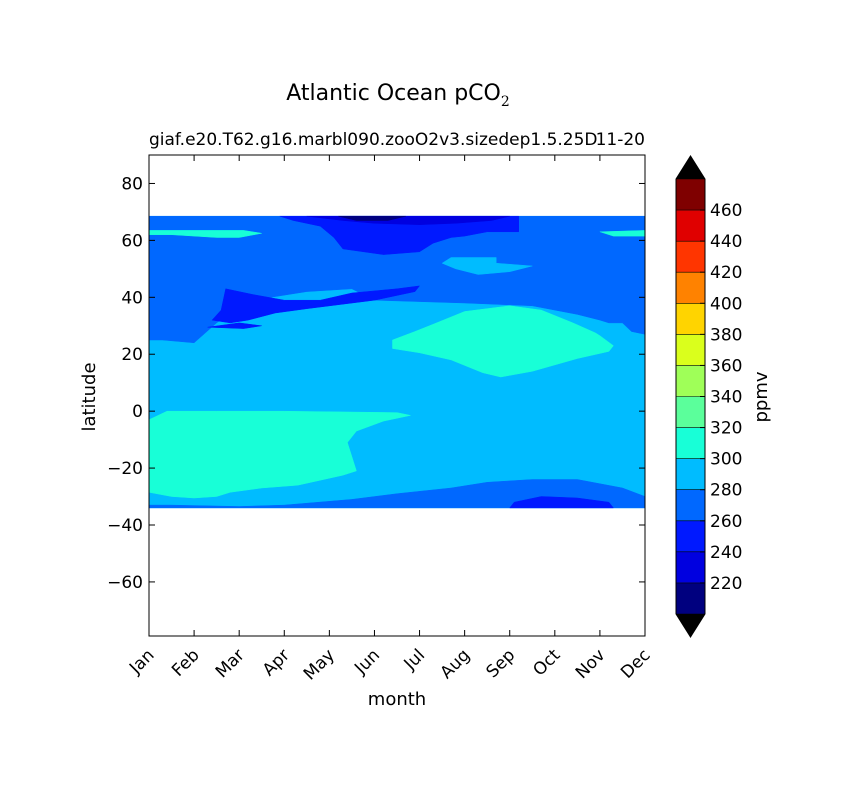 Image resolution: width=851 pixels, height=788 pixels. What do you see at coordinates (185, 662) in the screenshot?
I see `x-tick-label: Feb` at bounding box center [185, 662].